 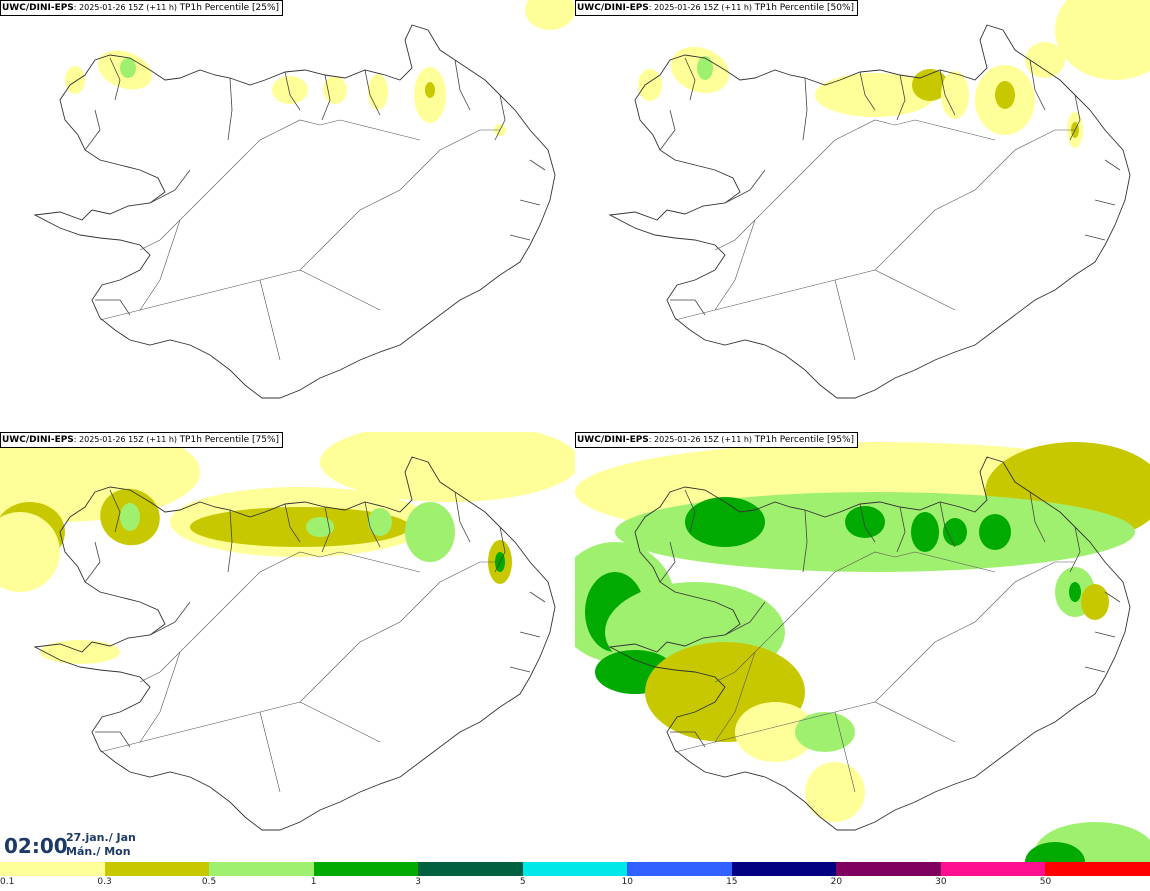 What do you see at coordinates (627, 882) in the screenshot?
I see `colorbar-tick-label: 10` at bounding box center [627, 882].